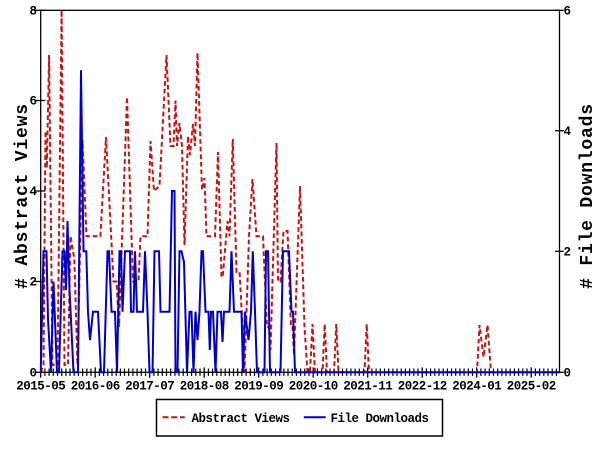 Image resolution: width=600 pixels, height=450 pixels. Describe the element at coordinates (149, 387) in the screenshot. I see `svg-text: 2017-07` at that location.